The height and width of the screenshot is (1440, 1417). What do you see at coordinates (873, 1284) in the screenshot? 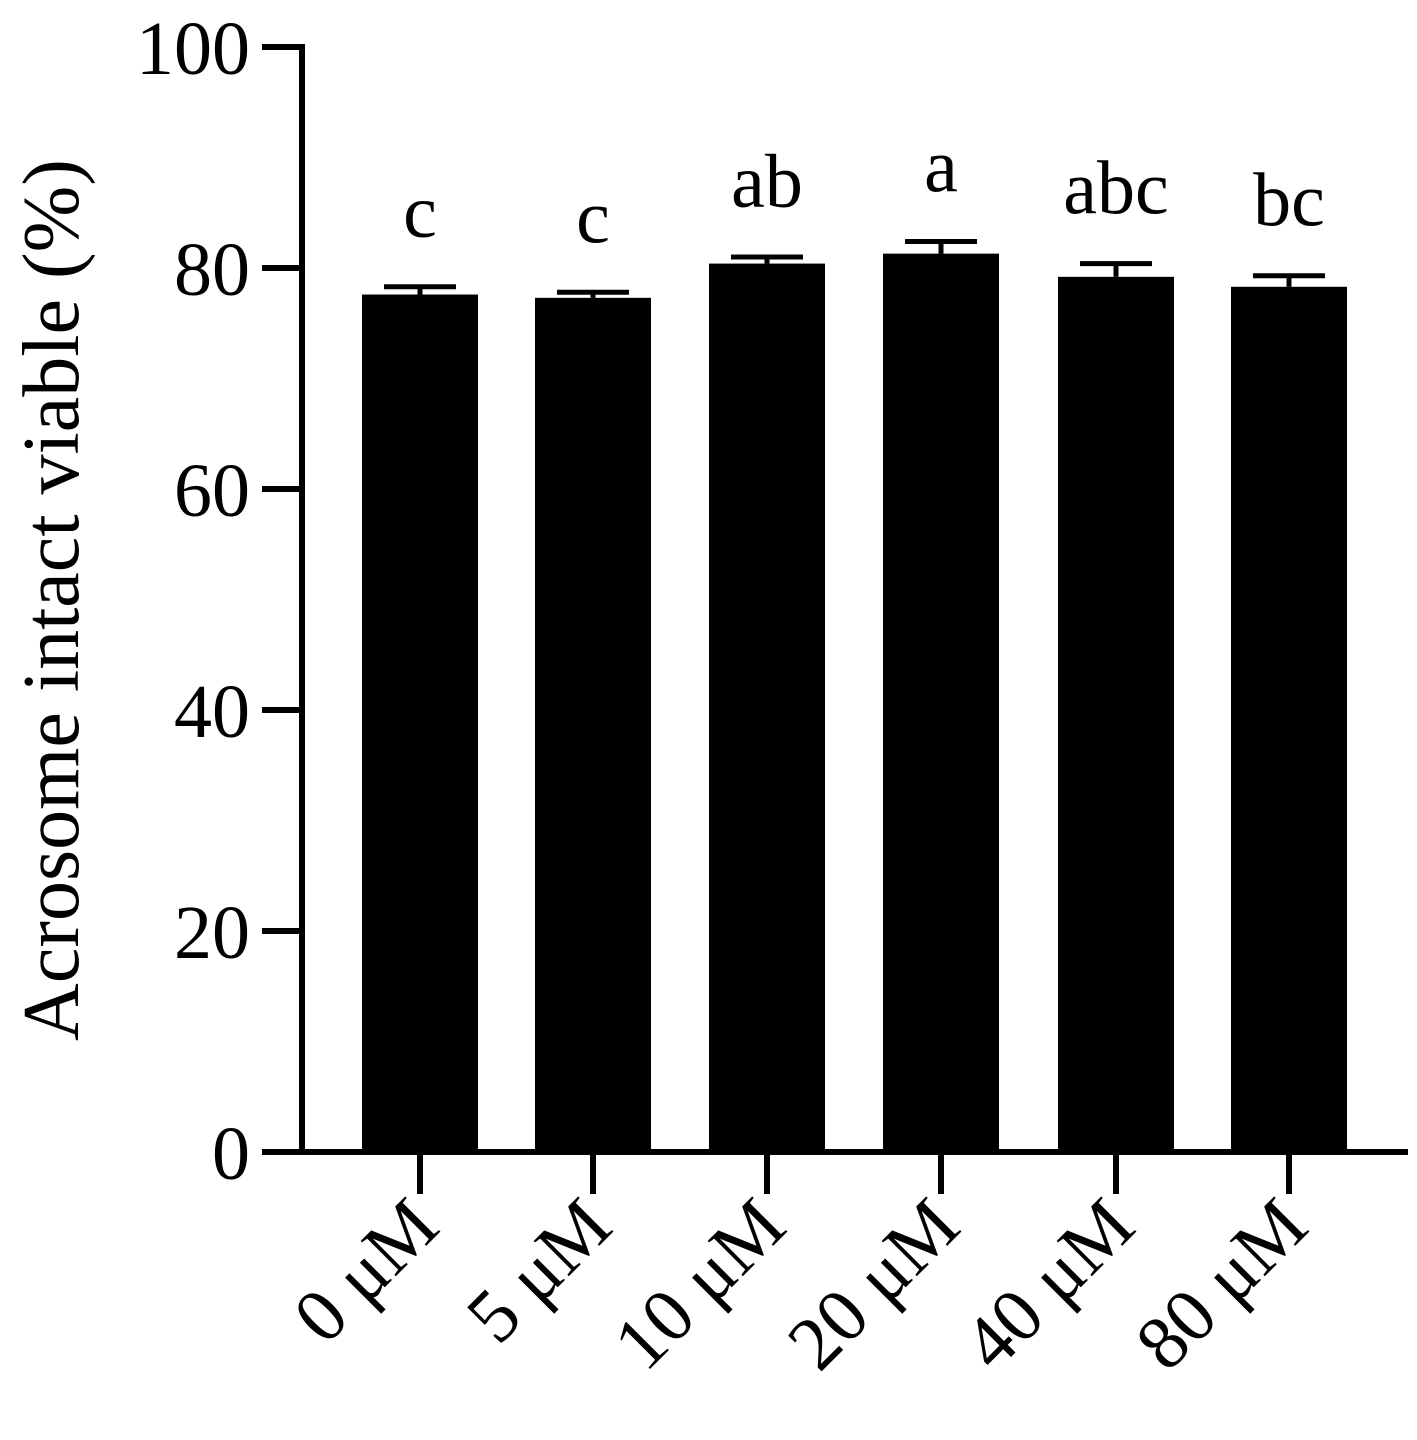
I see `x-tick-label: 20 μM` at bounding box center [873, 1284].